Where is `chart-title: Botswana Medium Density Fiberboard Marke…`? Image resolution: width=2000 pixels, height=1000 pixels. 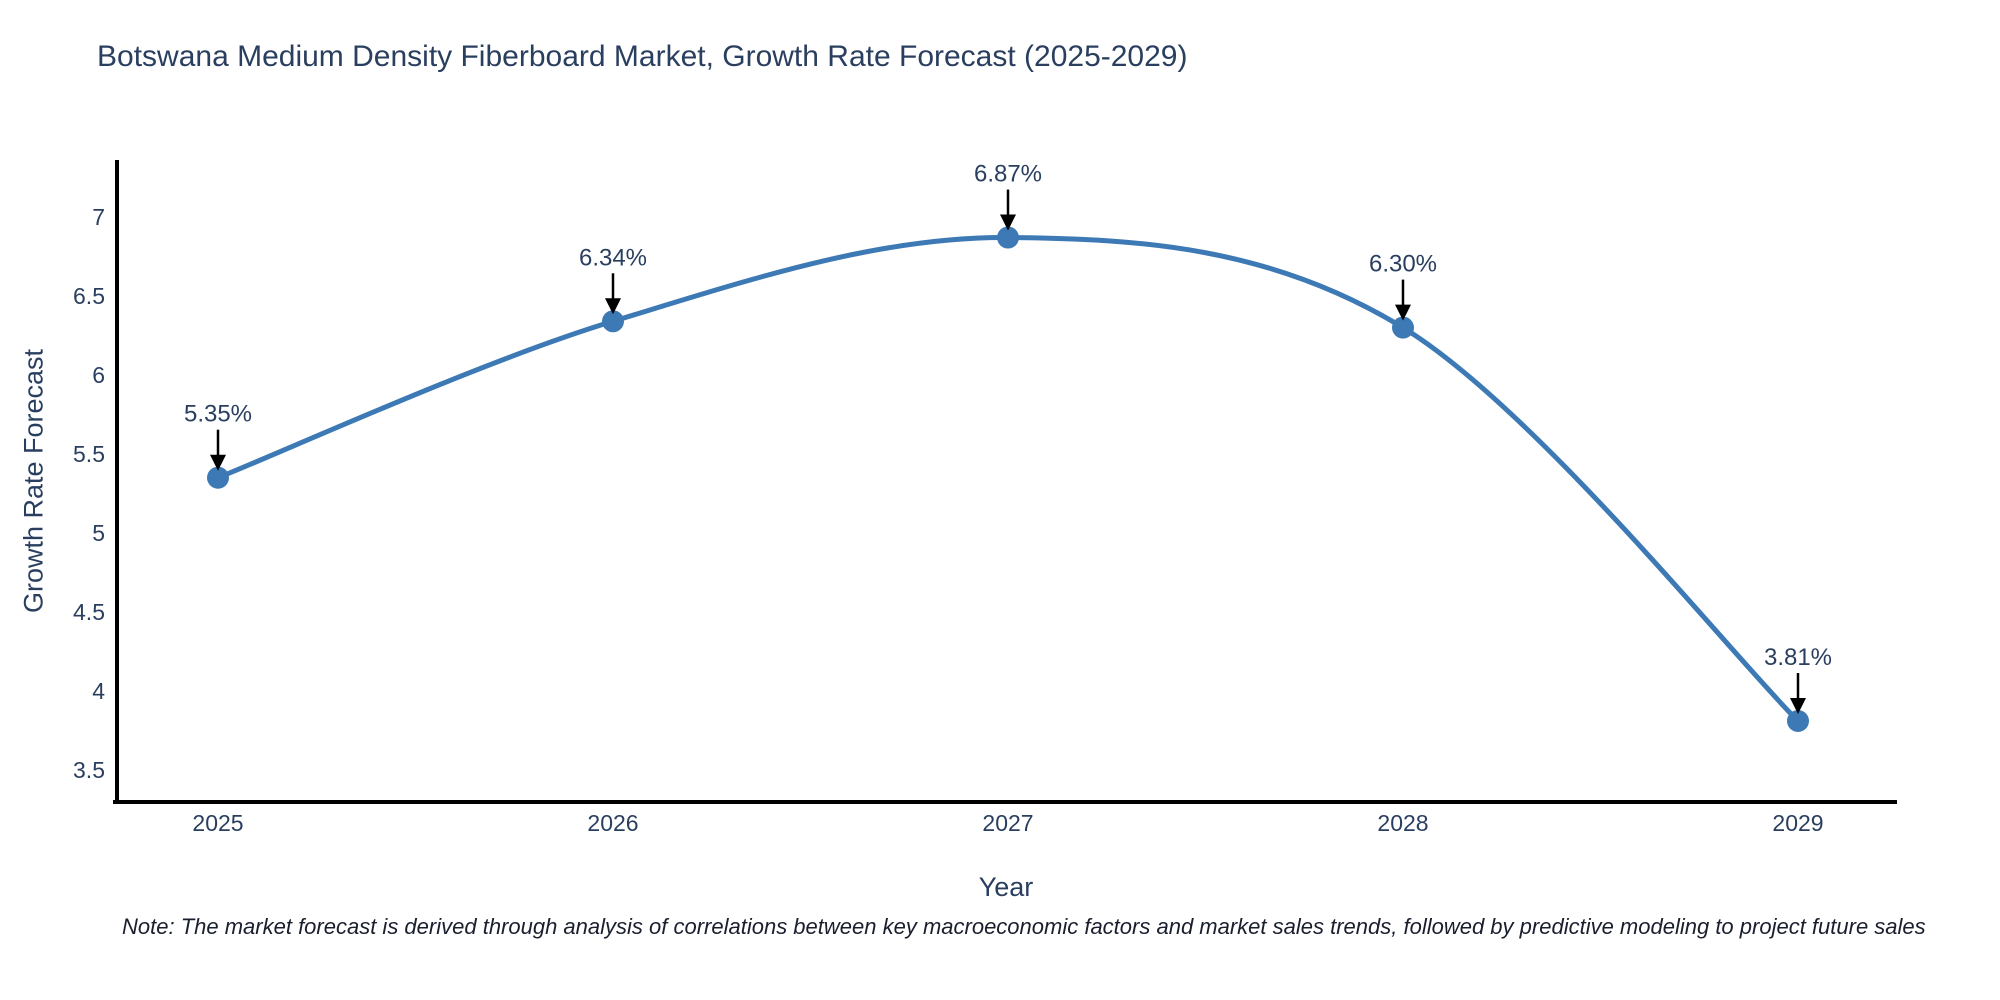 chart-title: Botswana Medium Density Fiberboard Marke… is located at coordinates (642, 56).